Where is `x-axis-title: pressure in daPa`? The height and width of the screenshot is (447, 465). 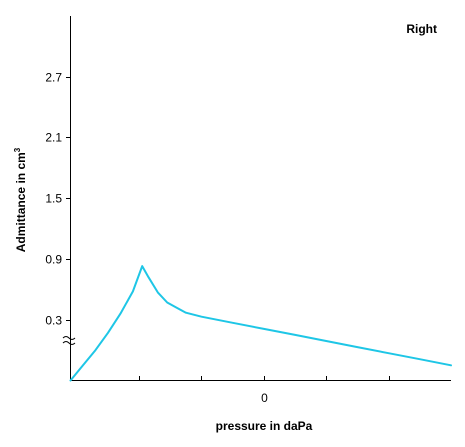 x-axis-title: pressure in daPa is located at coordinates (264, 426).